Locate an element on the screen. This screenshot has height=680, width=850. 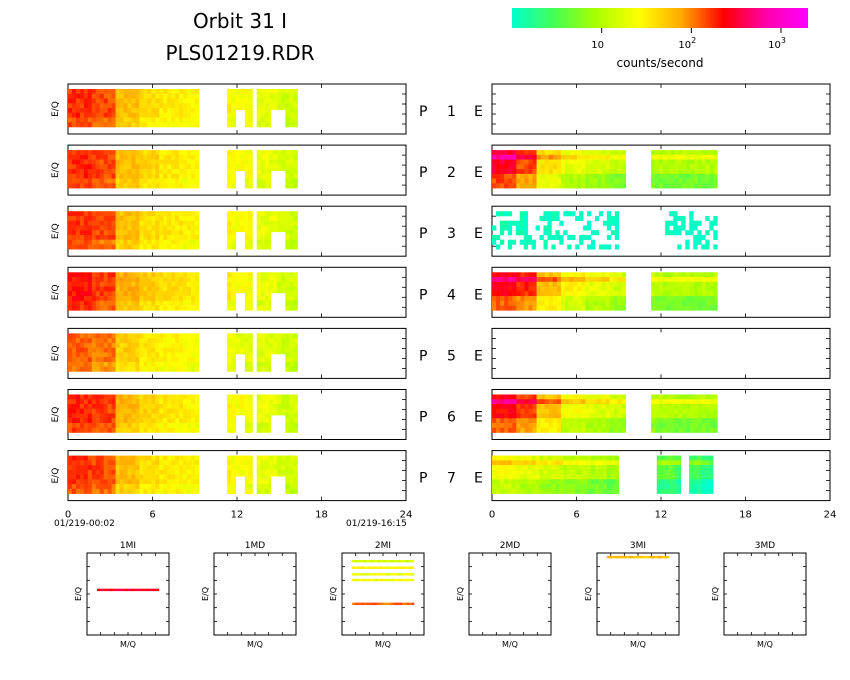
end-time-label: 01/219-16:15 is located at coordinates (376, 524).